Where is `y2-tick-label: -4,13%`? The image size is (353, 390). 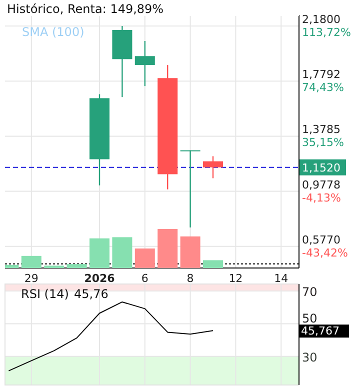
y2-tick-label: -4,13% is located at coordinates (321, 197).